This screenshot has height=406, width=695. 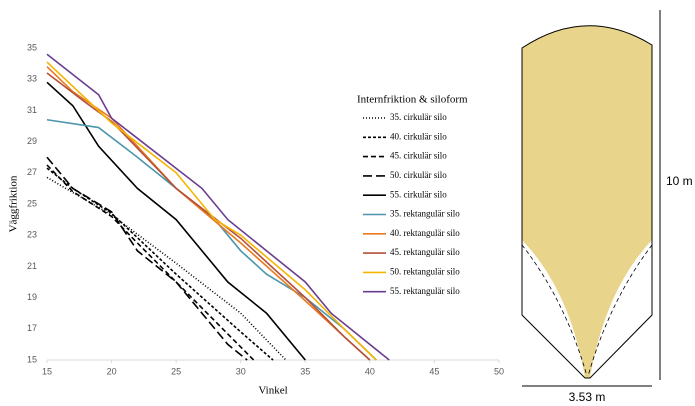 I want to click on x-tick-label: 40, so click(x=370, y=371).